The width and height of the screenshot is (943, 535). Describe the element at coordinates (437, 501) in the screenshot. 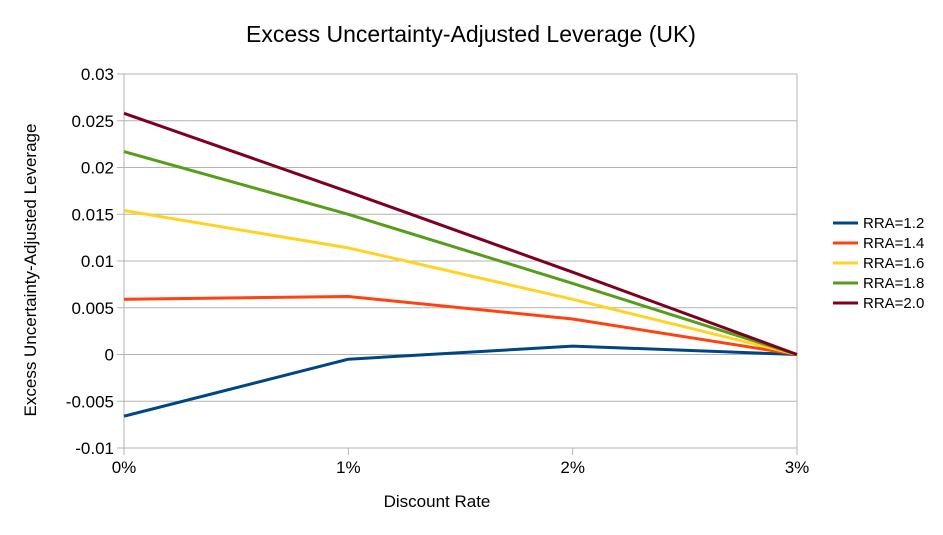

I see `x-axis-title: Discount Rate` at that location.